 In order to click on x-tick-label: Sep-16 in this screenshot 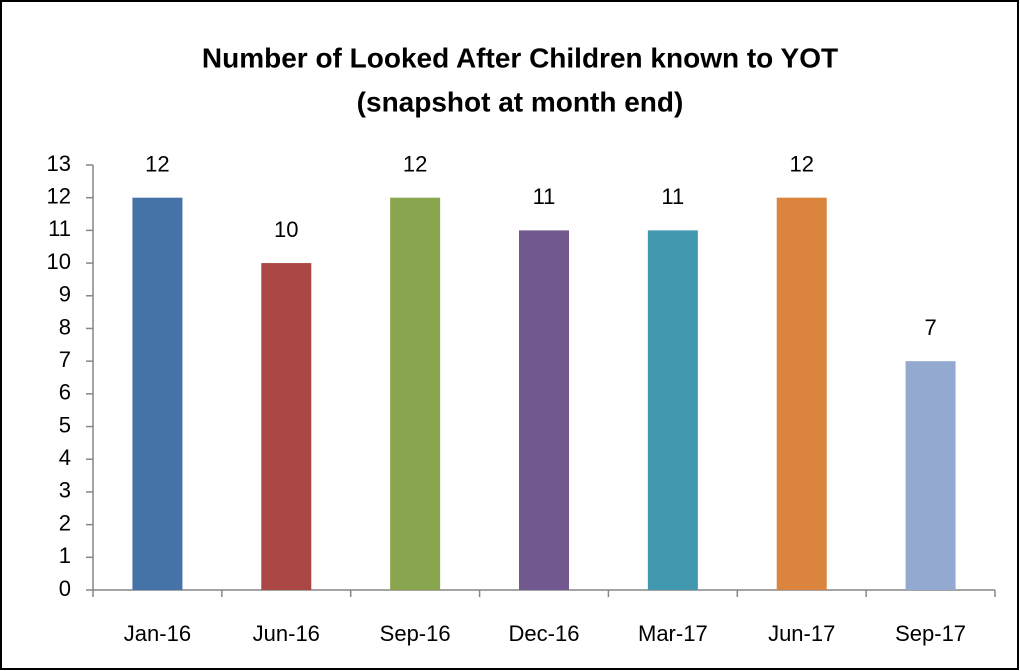, I will do `click(415, 633)`.